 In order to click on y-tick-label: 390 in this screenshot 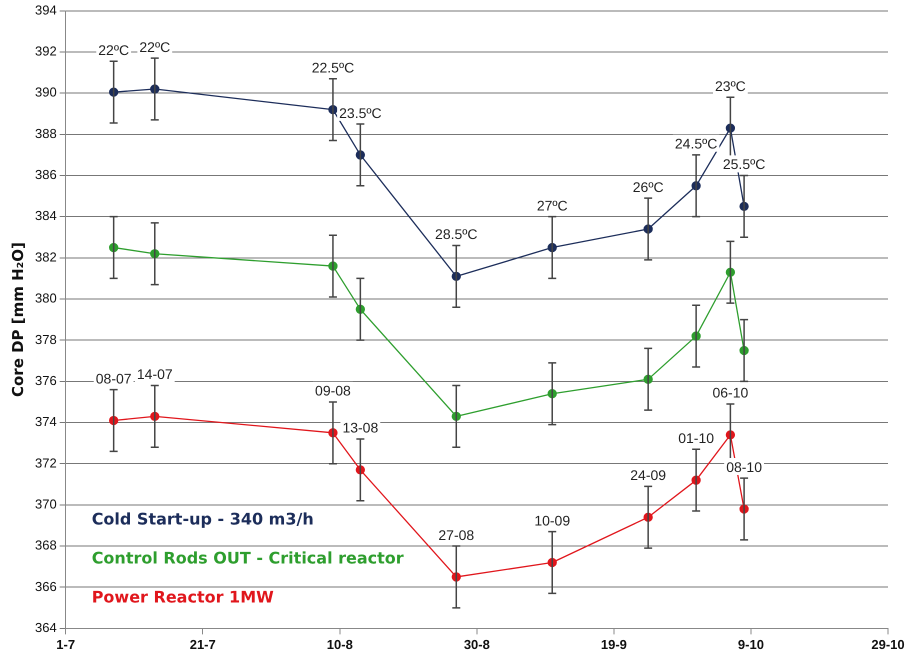, I will do `click(45, 92)`.